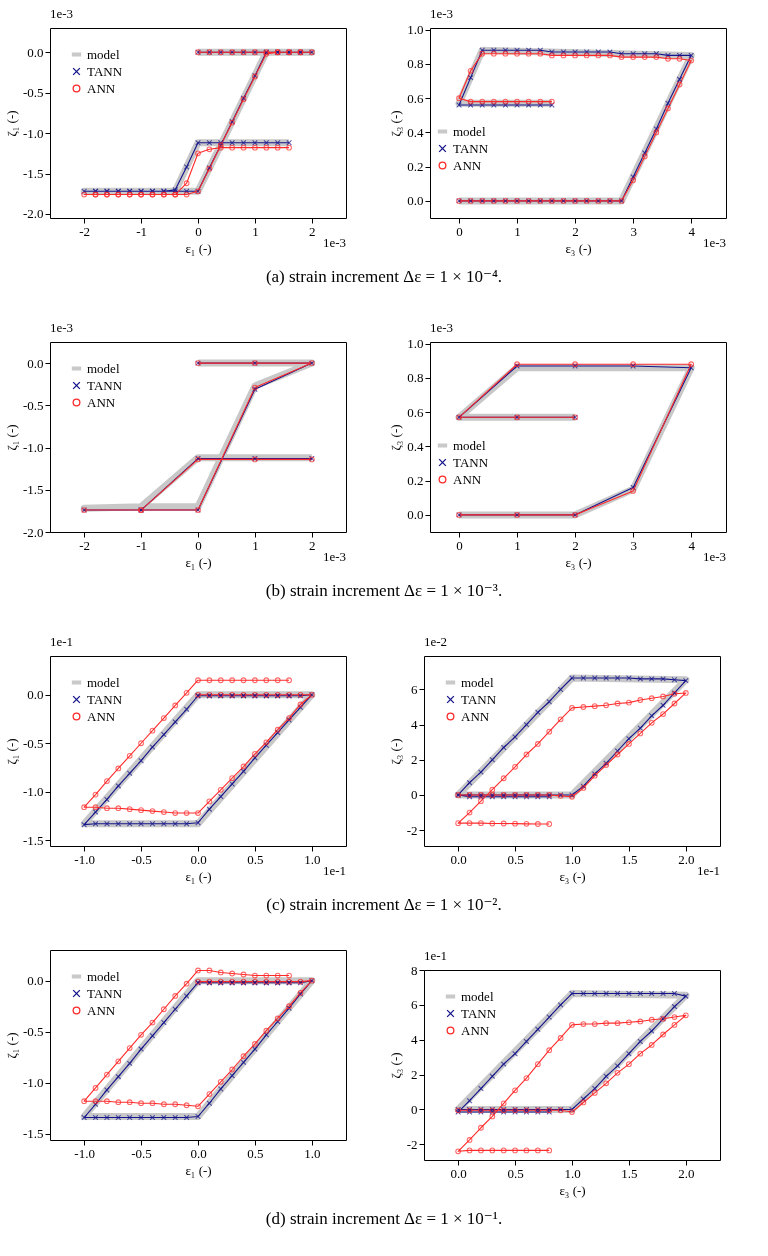  Describe the element at coordinates (384, 277) in the screenshot. I see `text: (a) strain increment Δε = 1 × 10⁻⁴.` at that location.